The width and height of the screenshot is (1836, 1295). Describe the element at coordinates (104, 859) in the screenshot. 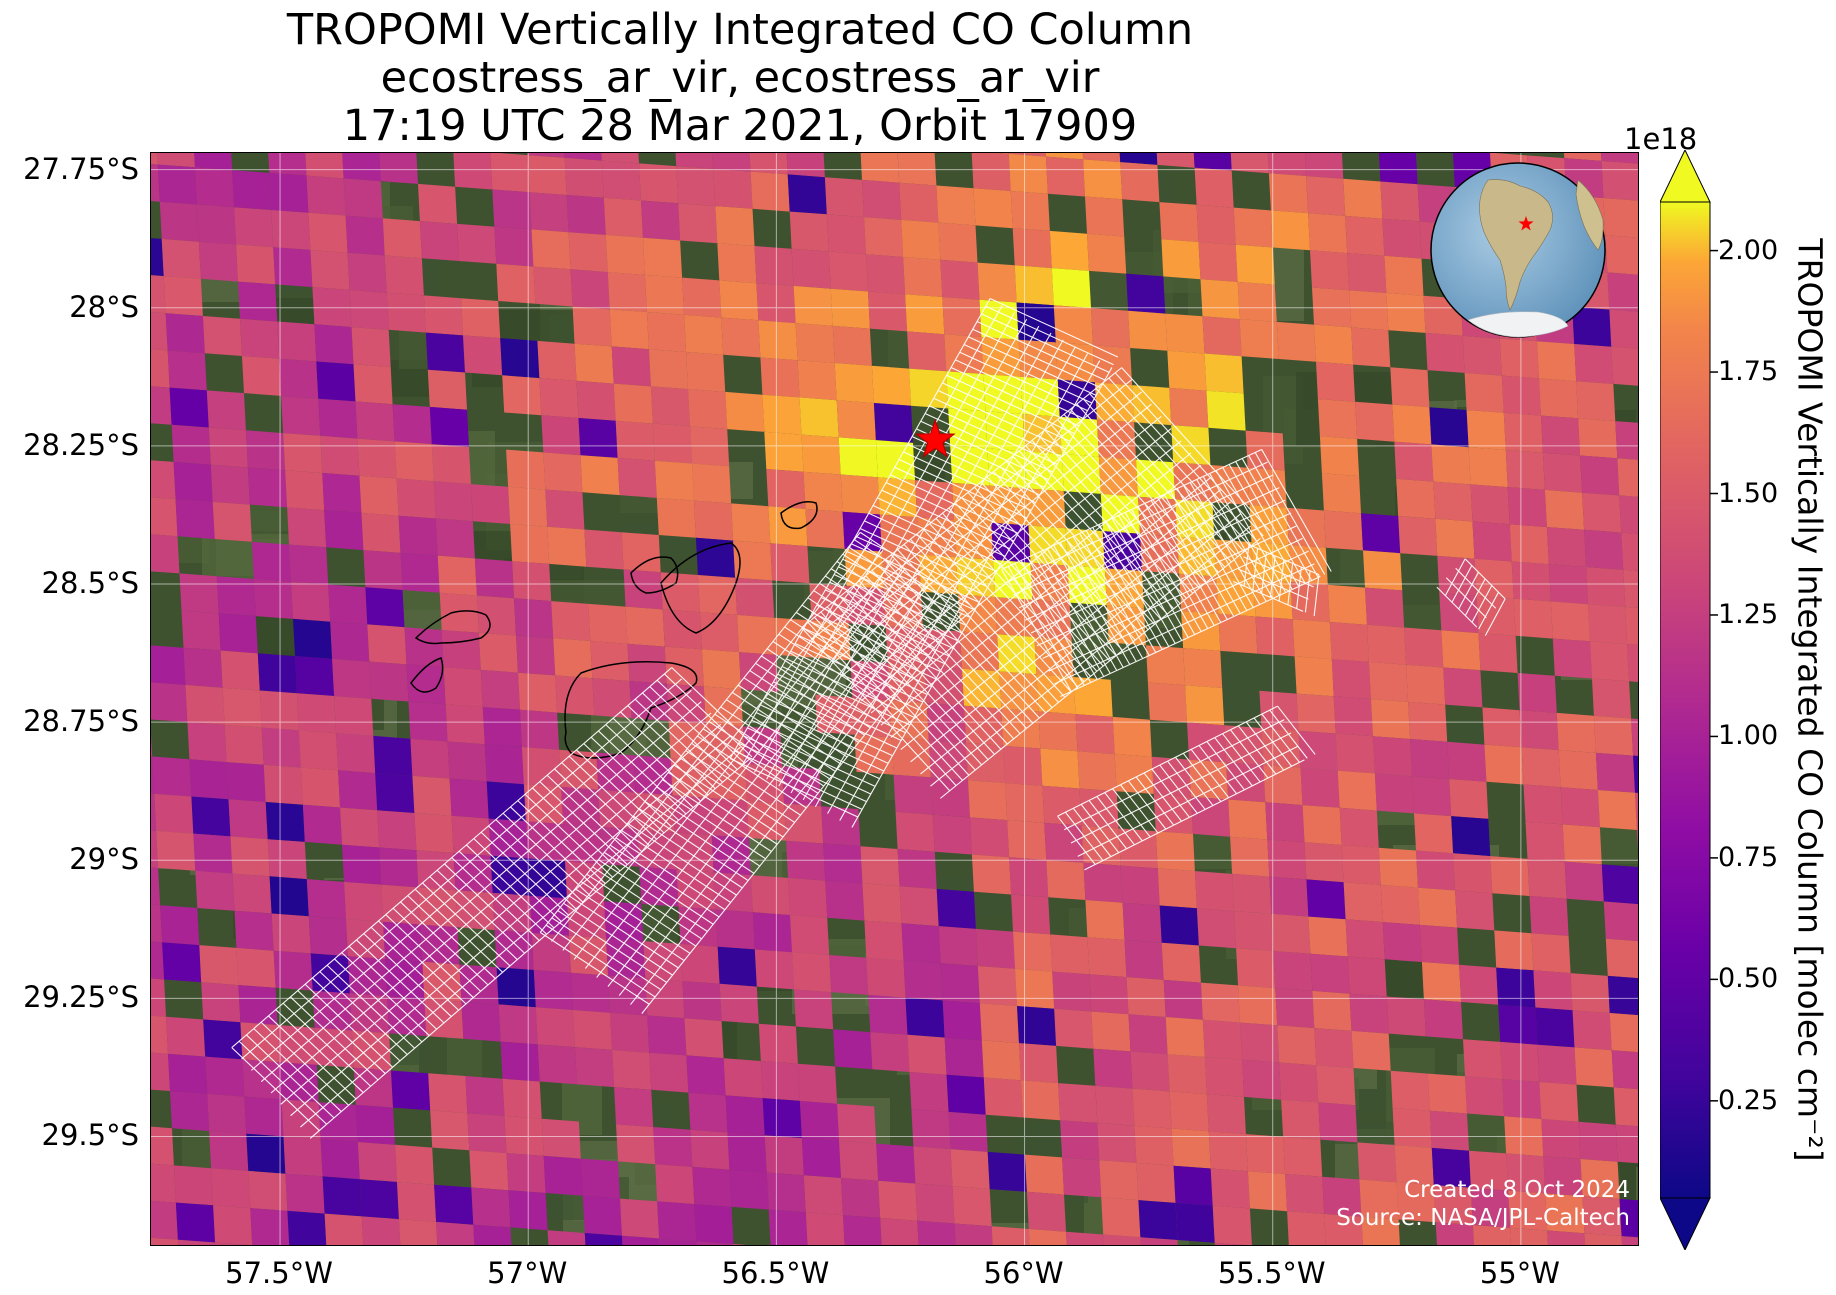

I see `lat-tick-label: 29°S` at that location.